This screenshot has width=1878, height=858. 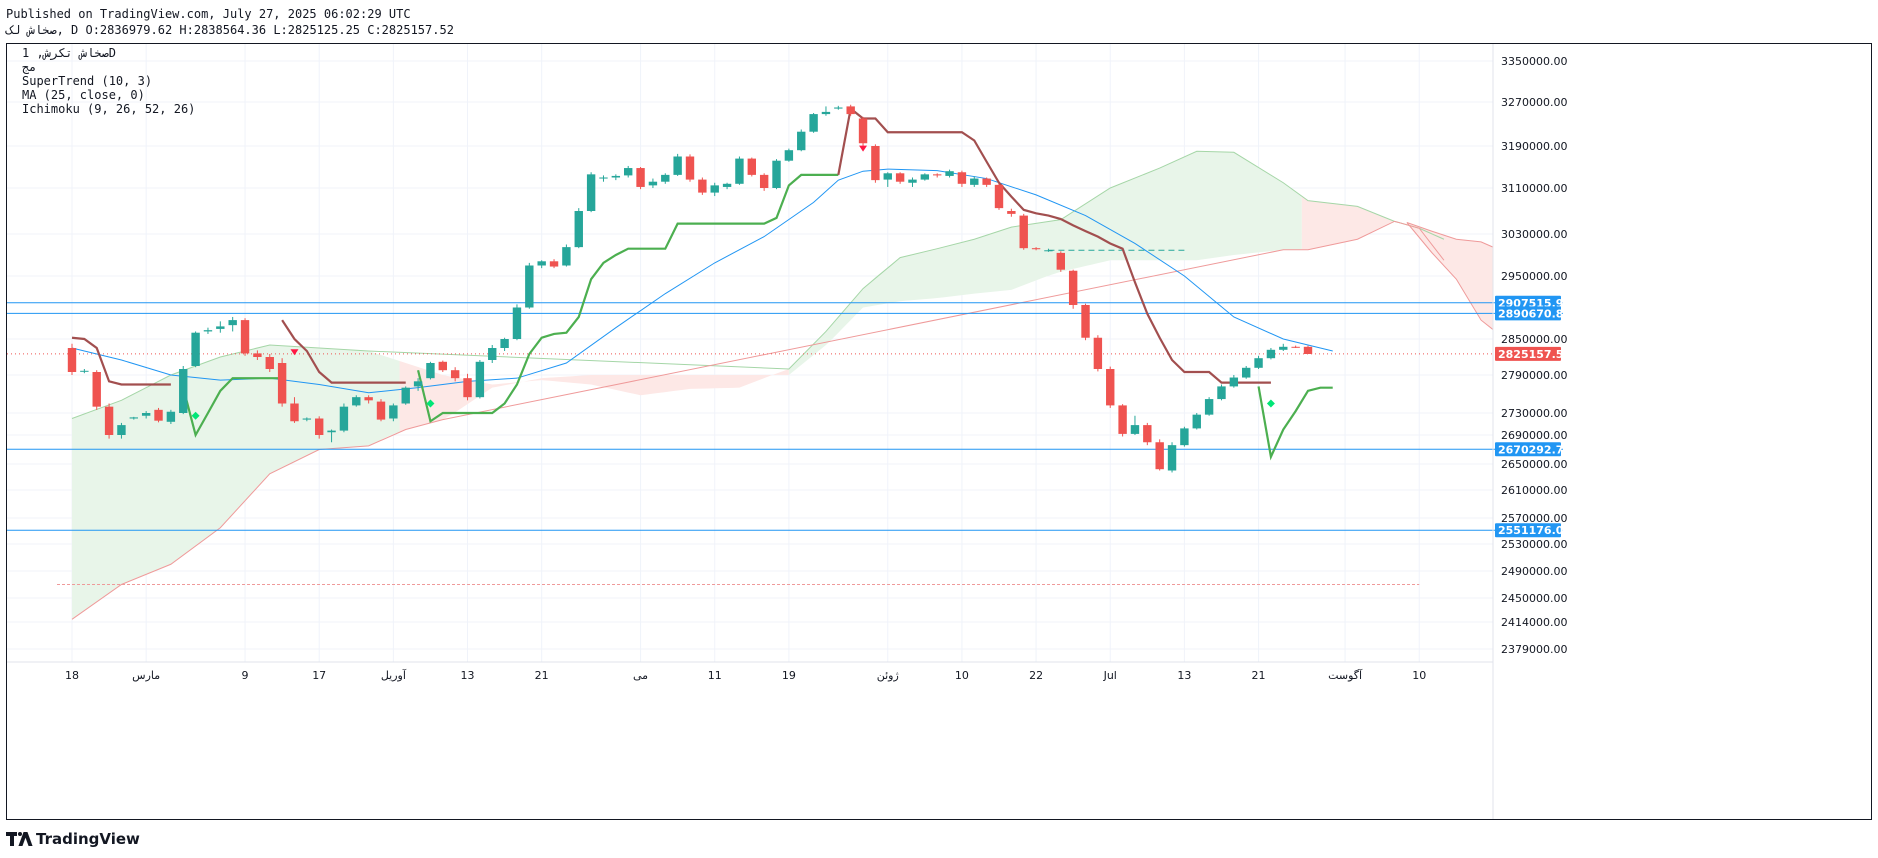 What do you see at coordinates (1450, 276) in the screenshot?
I see `span-b-future` at bounding box center [1450, 276].